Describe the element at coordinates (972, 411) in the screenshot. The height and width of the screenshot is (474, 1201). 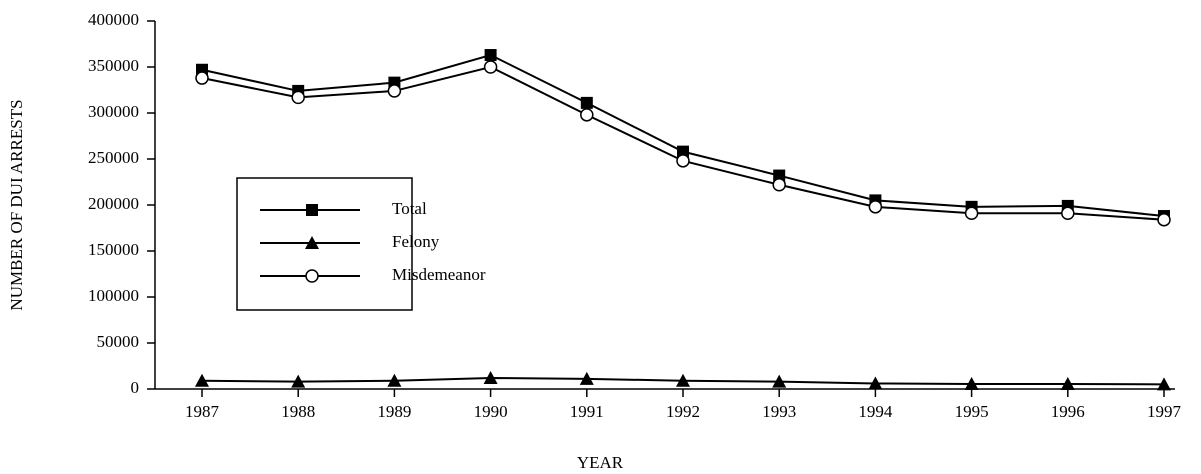
I see `x-tick-label: 1995` at that location.